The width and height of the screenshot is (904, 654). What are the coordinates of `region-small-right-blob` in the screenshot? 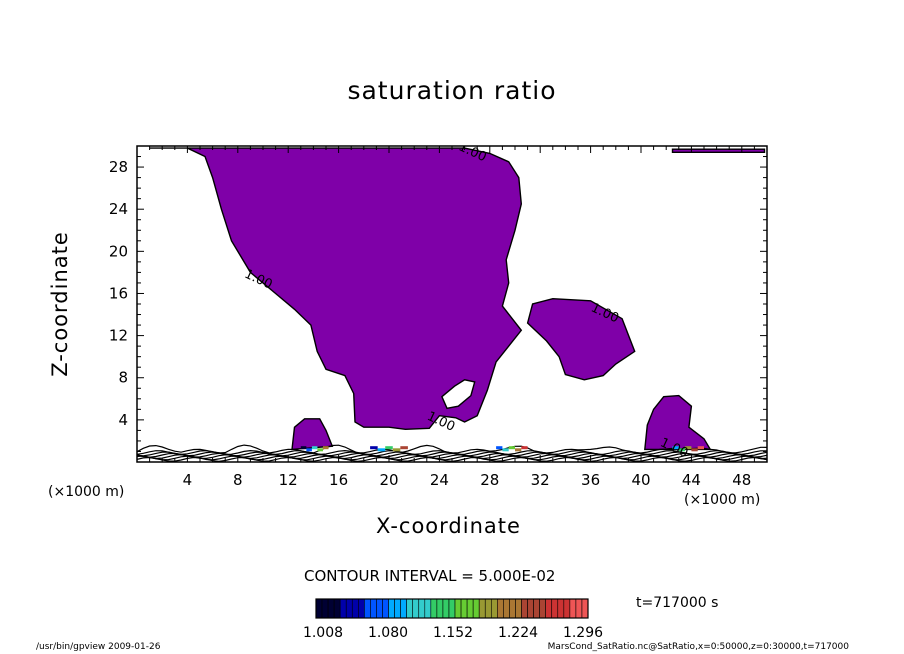 It's located at (678, 422).